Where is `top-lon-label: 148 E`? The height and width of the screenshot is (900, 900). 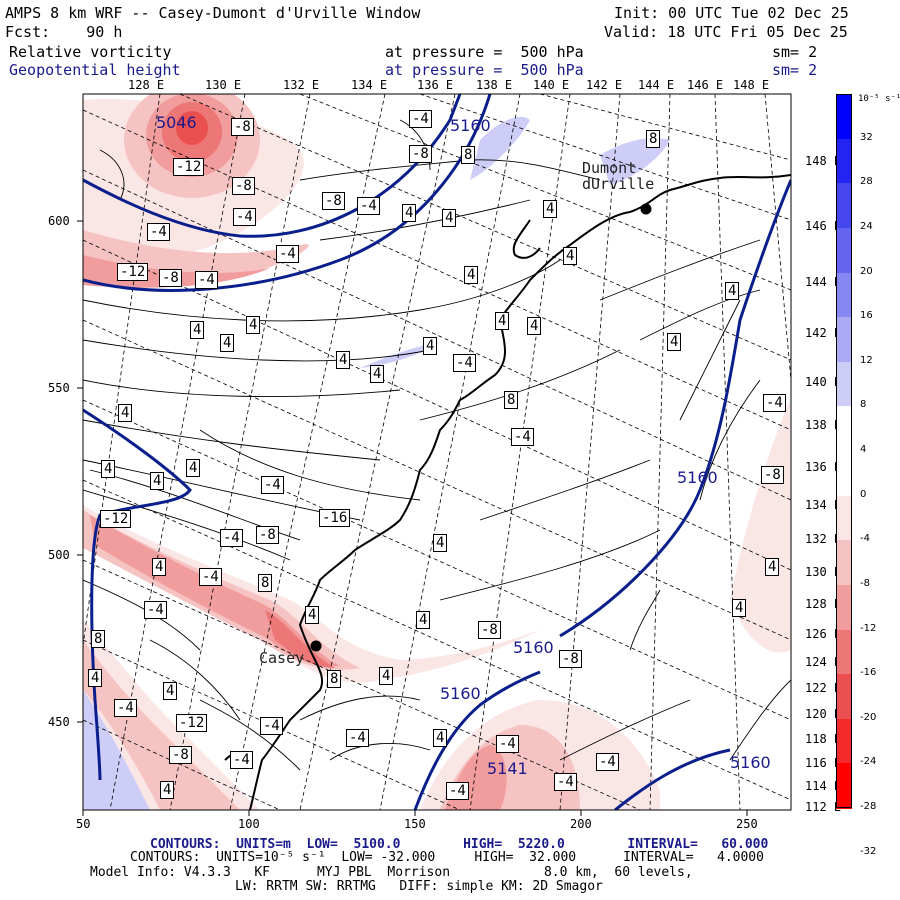
top-lon-label: 148 E is located at coordinates (751, 85).